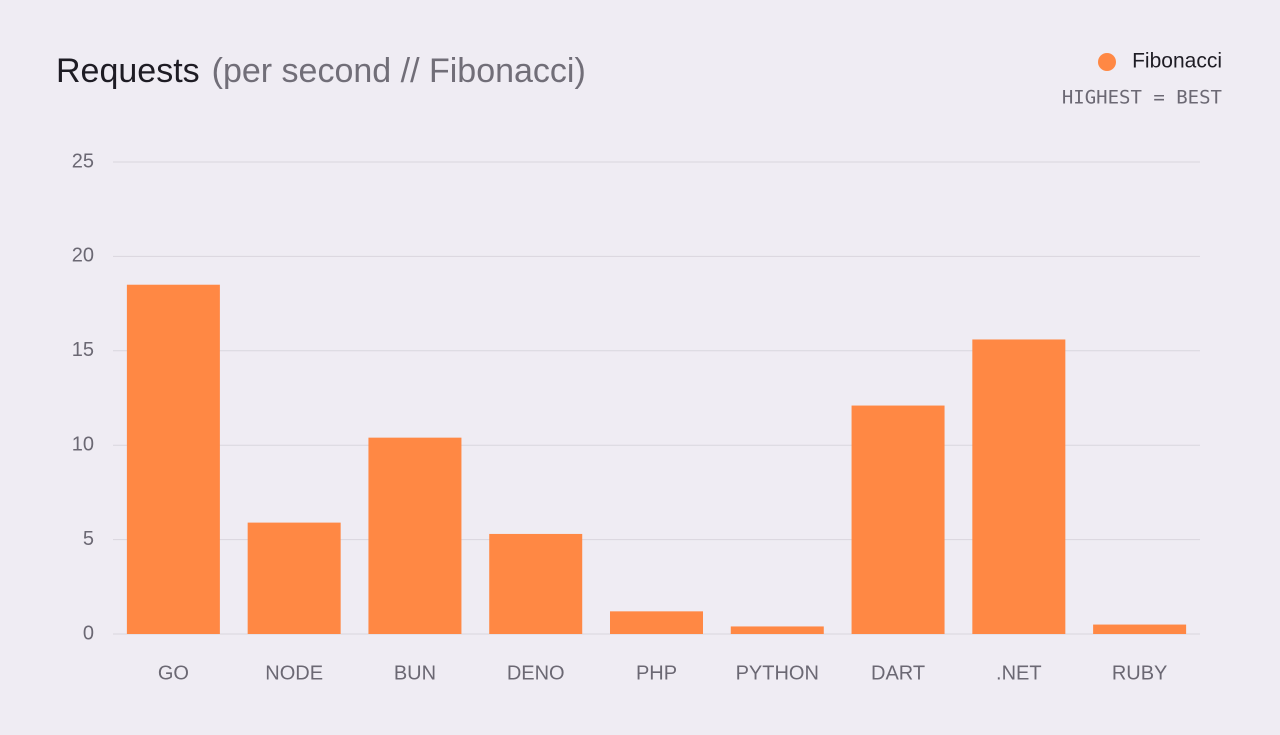  Describe the element at coordinates (294, 673) in the screenshot. I see `x-tick-label: NODE` at that location.